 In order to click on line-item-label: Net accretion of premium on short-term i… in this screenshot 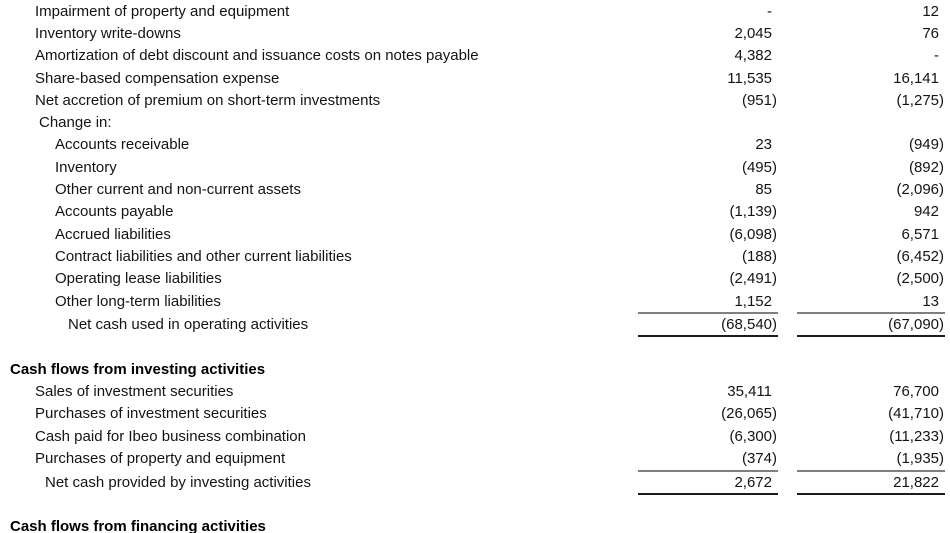, I will do `click(208, 100)`.